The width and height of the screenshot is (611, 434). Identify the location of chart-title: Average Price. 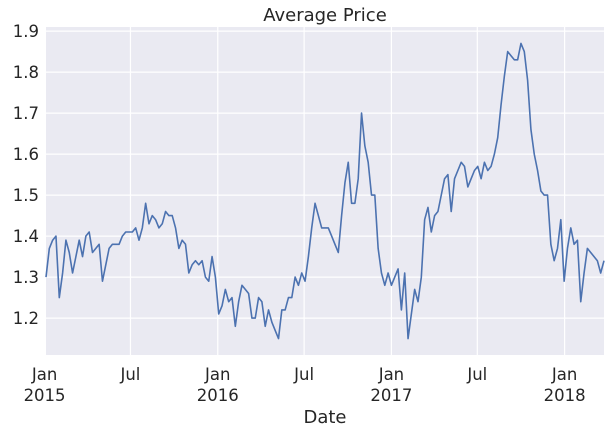
(325, 15).